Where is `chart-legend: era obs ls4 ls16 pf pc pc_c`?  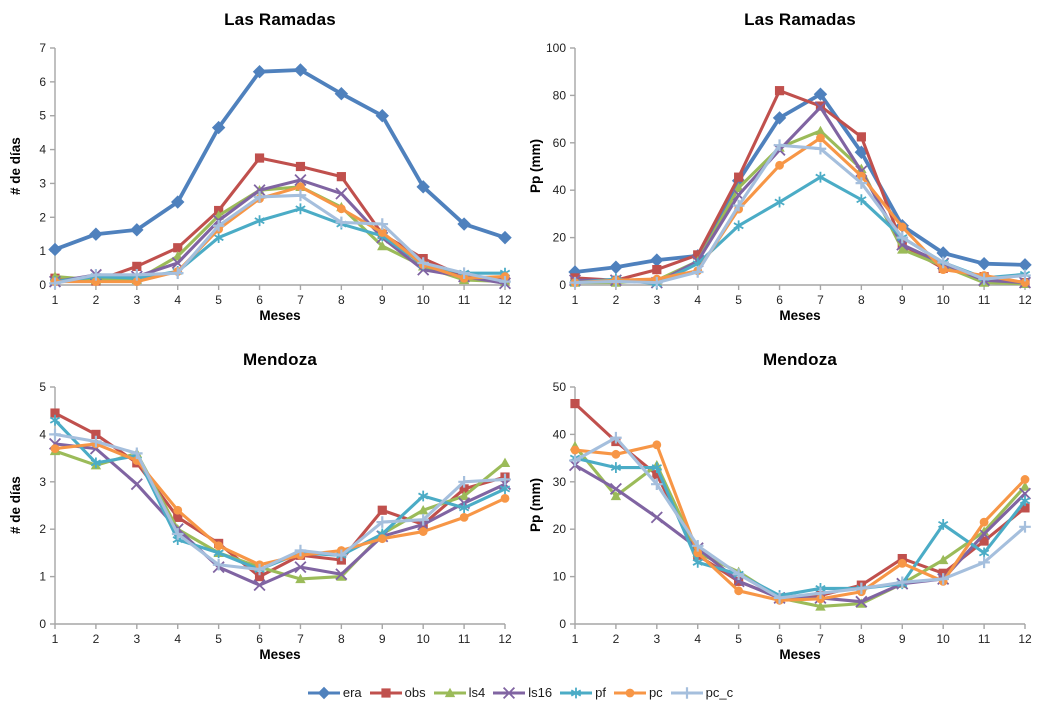 chart-legend: era obs ls4 ls16 pf pc pc_c is located at coordinates (520, 692).